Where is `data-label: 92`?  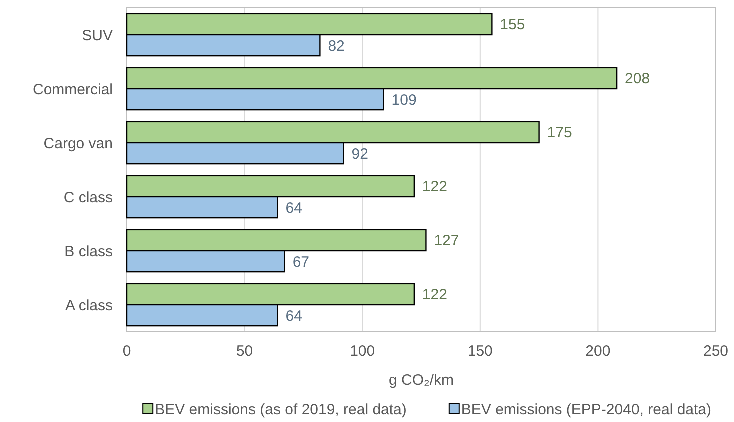 data-label: 92 is located at coordinates (360, 154).